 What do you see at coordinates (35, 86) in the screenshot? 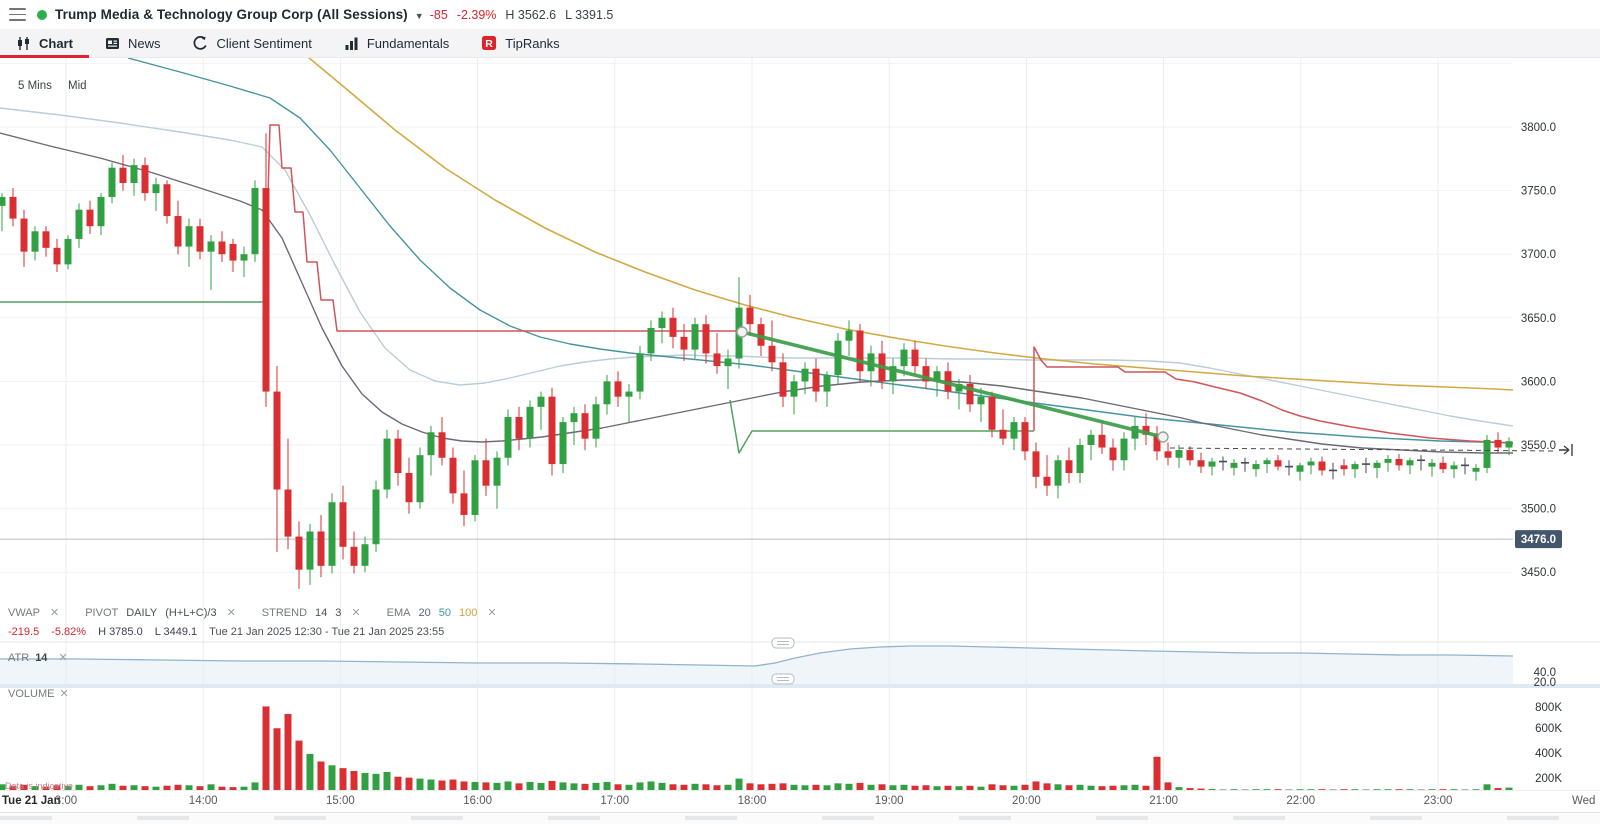
I see `timeframe-selector: 5 Mins` at bounding box center [35, 86].